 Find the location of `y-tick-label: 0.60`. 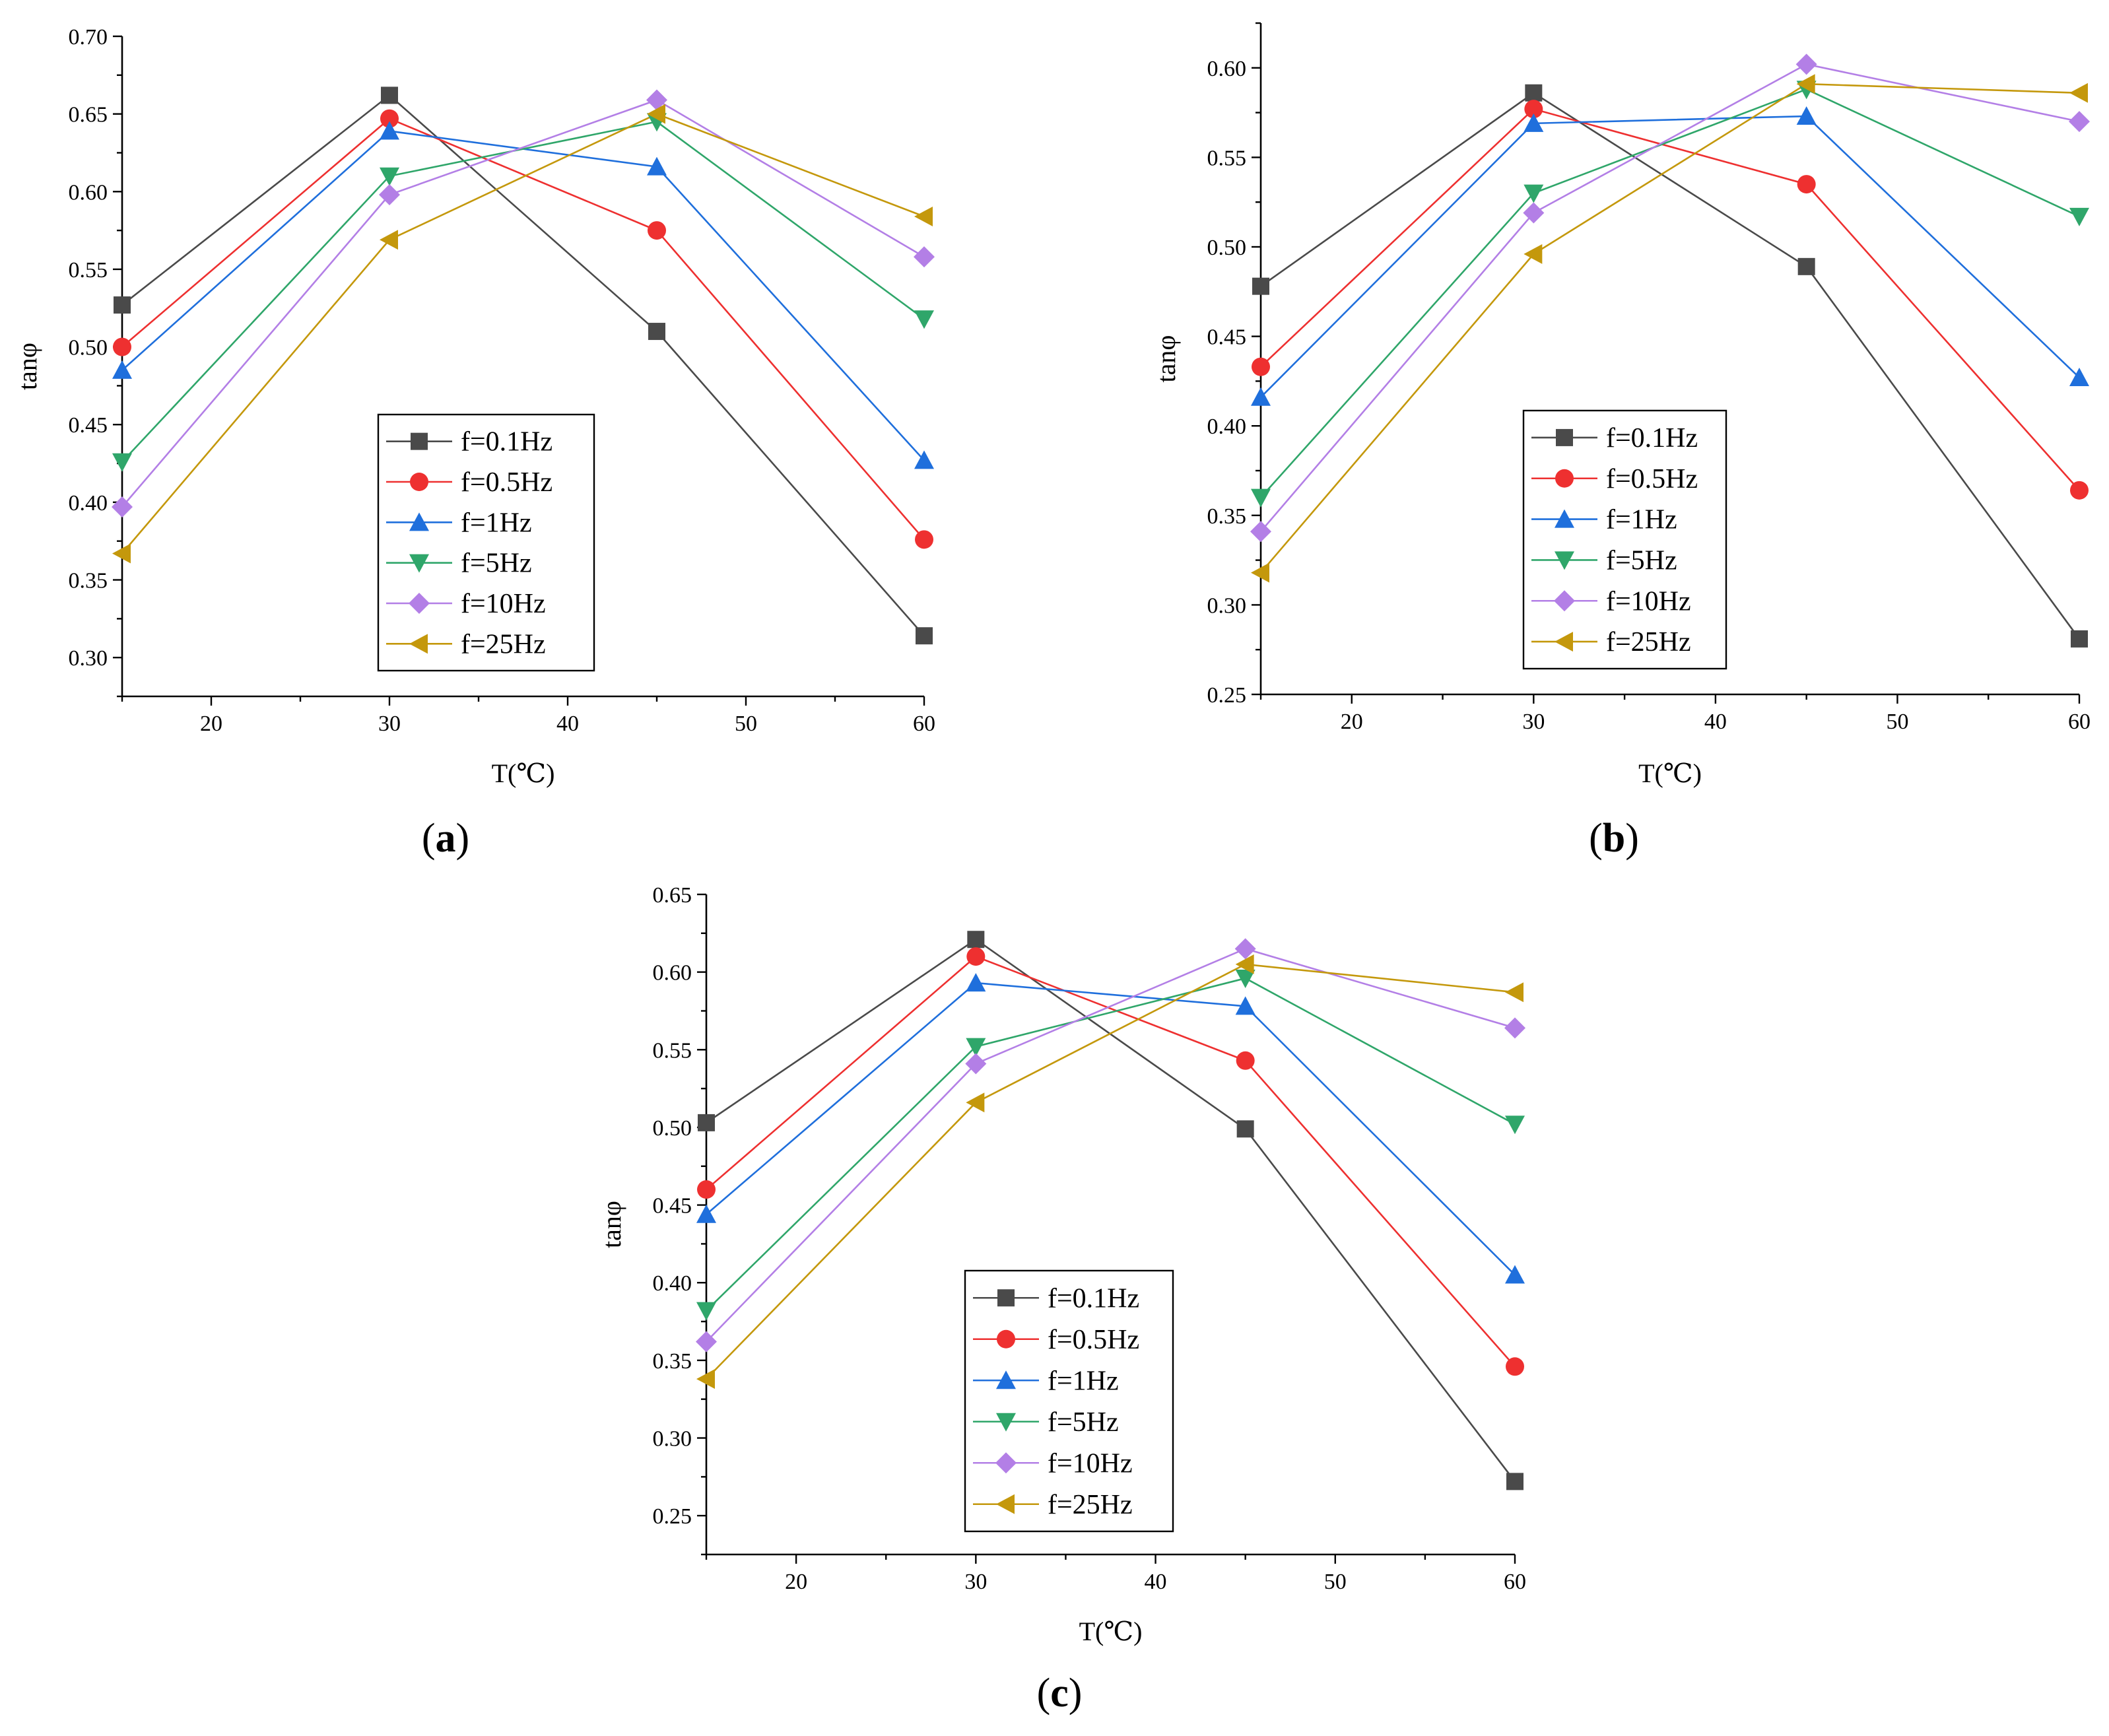

y-tick-label: 0.60 is located at coordinates (1227, 69).